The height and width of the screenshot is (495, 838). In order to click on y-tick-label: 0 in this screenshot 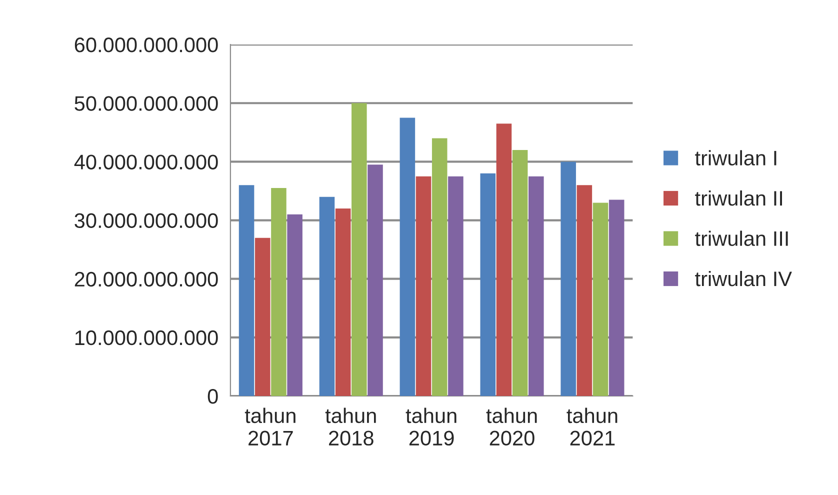, I will do `click(213, 396)`.